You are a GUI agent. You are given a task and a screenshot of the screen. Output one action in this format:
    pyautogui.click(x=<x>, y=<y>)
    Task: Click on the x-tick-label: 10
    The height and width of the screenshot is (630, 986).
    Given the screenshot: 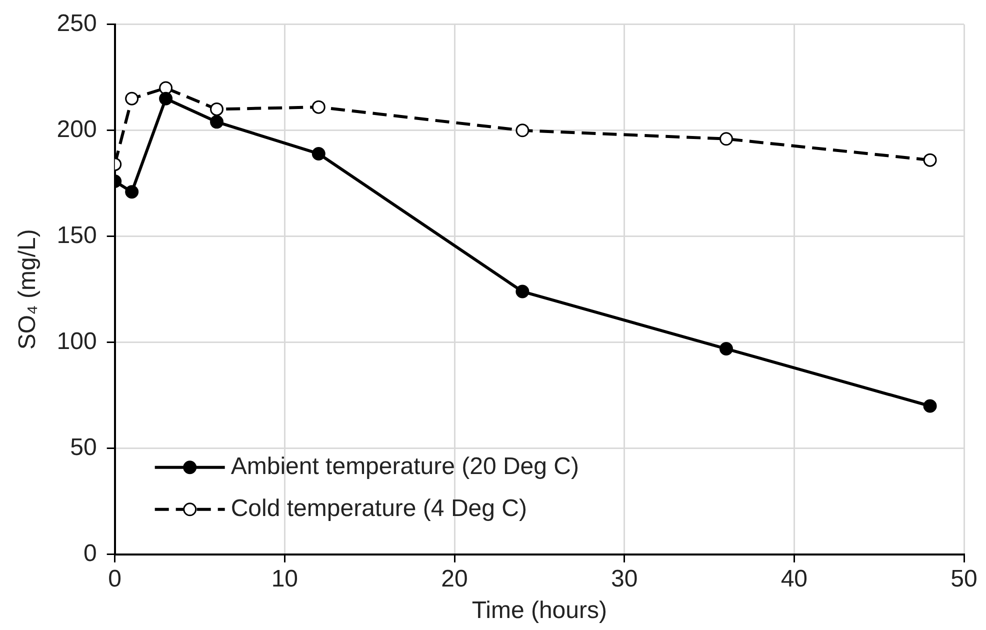 What is the action you would take?
    pyautogui.click(x=284, y=578)
    